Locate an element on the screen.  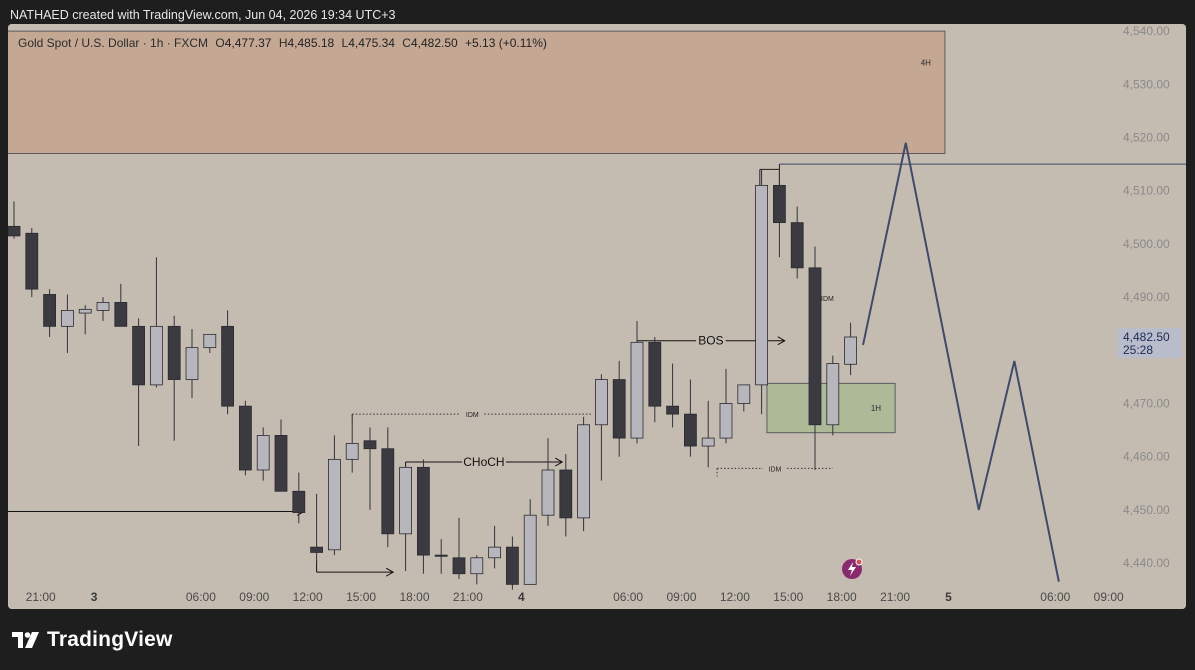
y-tick-label: 4,450.00 is located at coordinates (1146, 510).